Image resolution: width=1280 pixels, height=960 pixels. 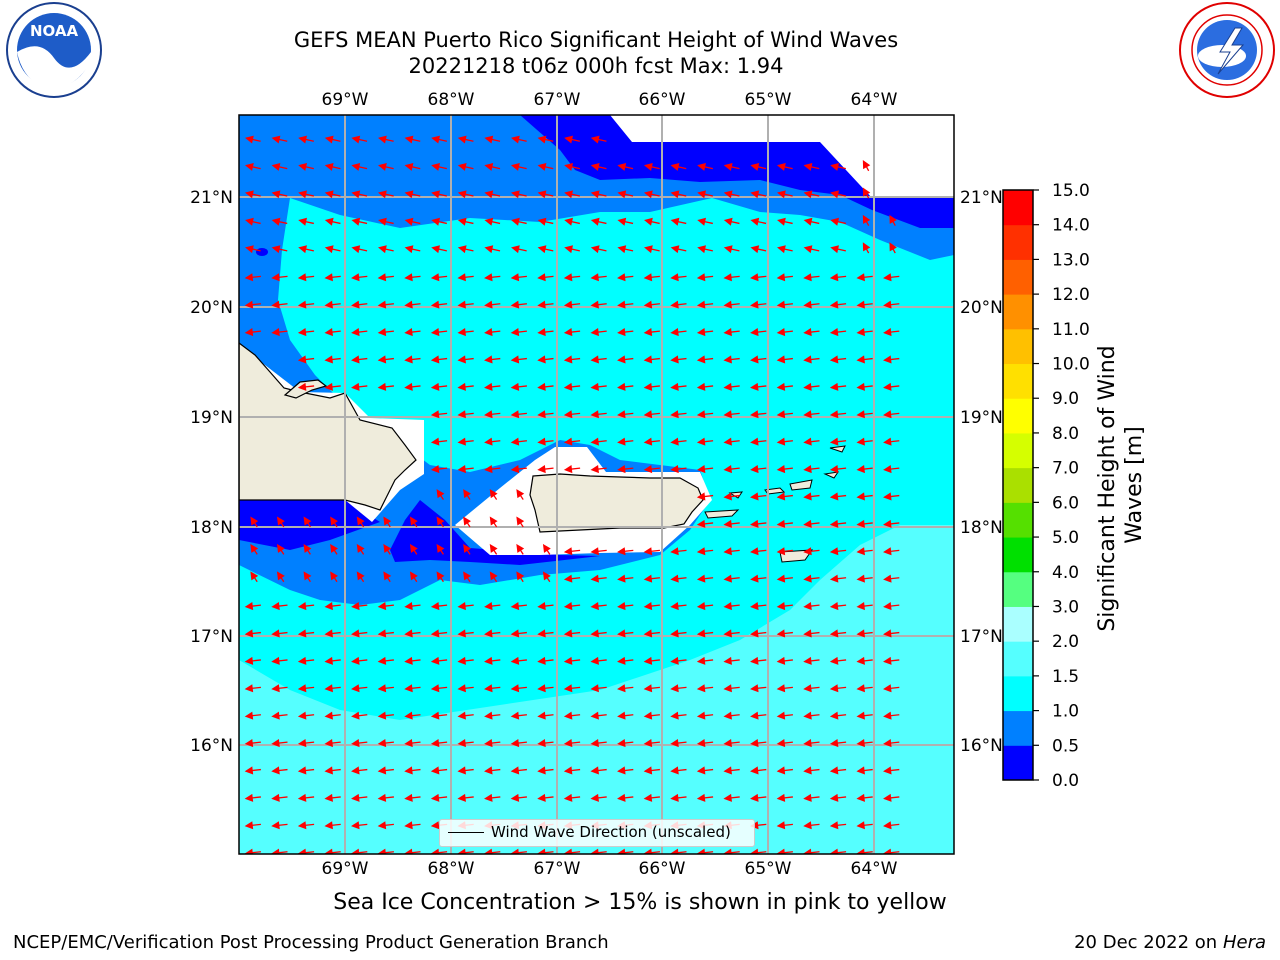 What do you see at coordinates (211, 418) in the screenshot?
I see `lat-label-left: 19°N` at bounding box center [211, 418].